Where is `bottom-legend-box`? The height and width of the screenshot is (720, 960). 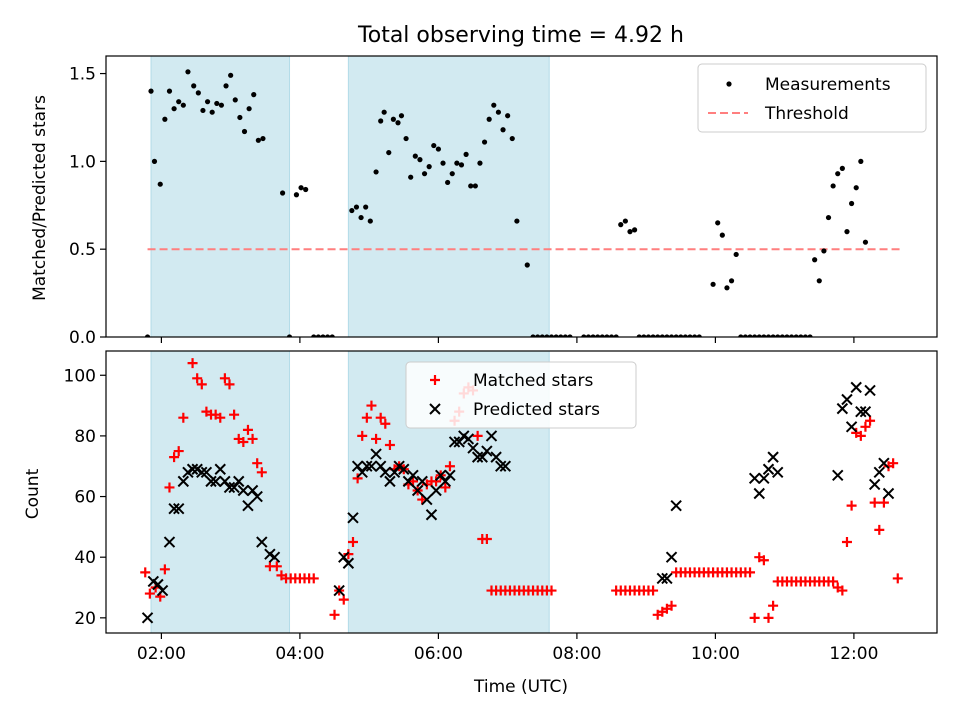
bottom-legend-box is located at coordinates (521, 395).